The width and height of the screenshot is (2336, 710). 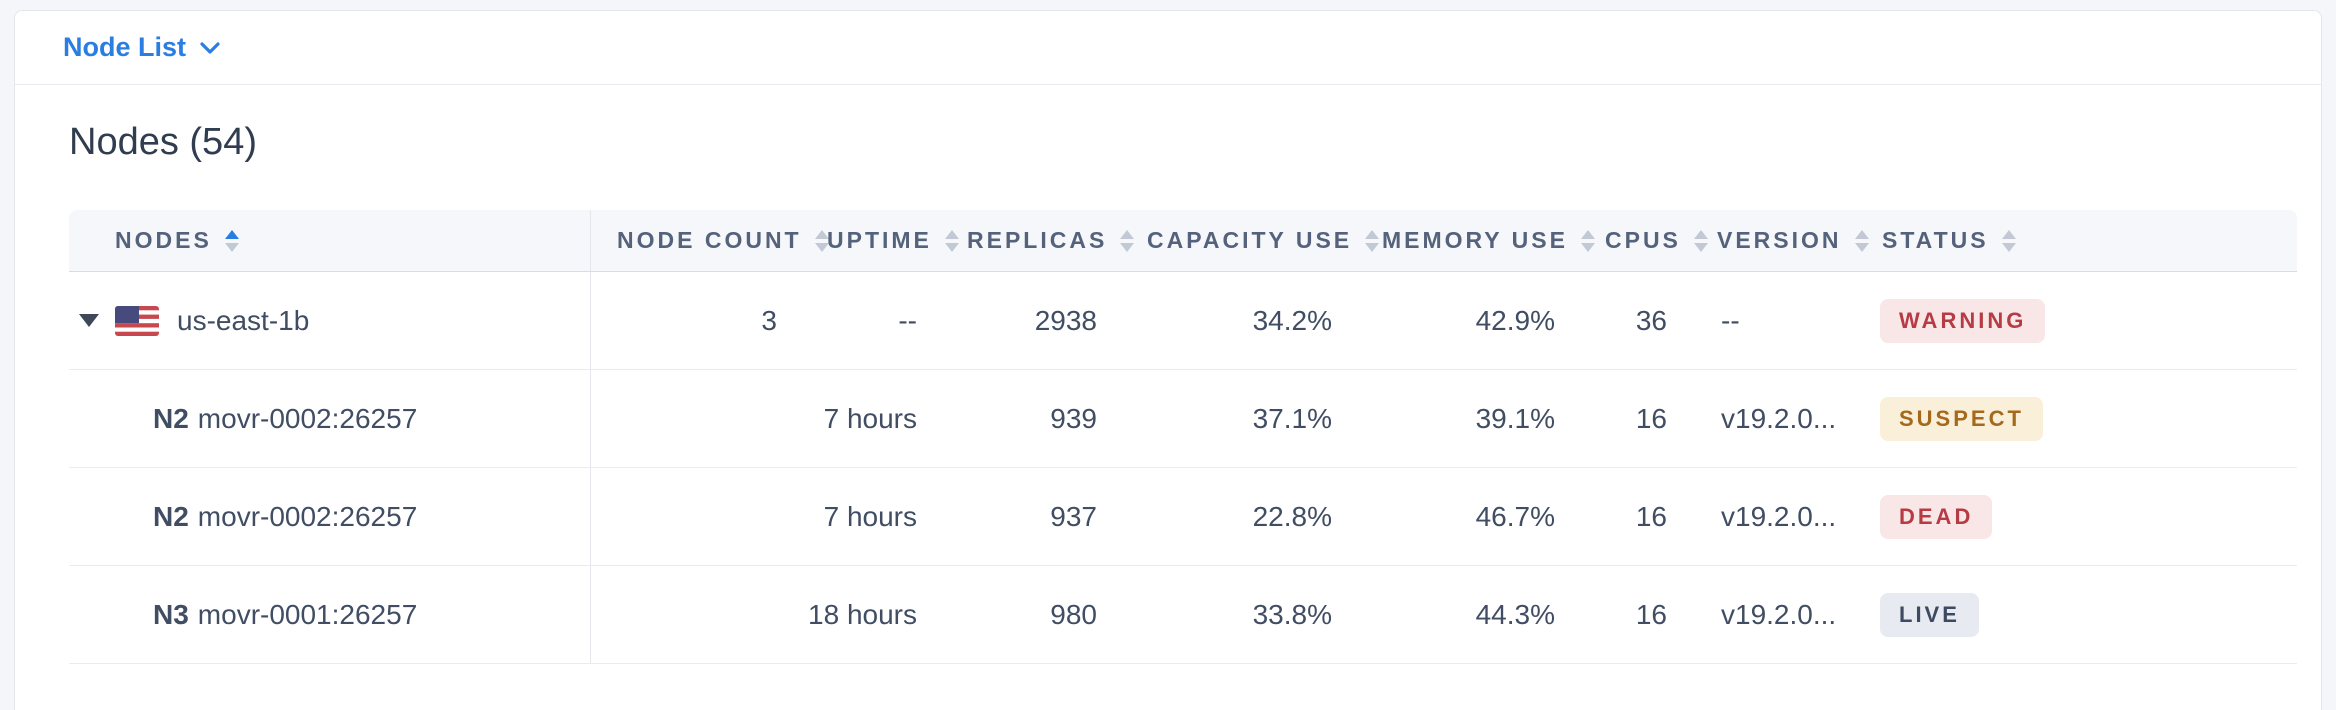 I want to click on column-header-replicas: REPLICAS, so click(x=1038, y=240).